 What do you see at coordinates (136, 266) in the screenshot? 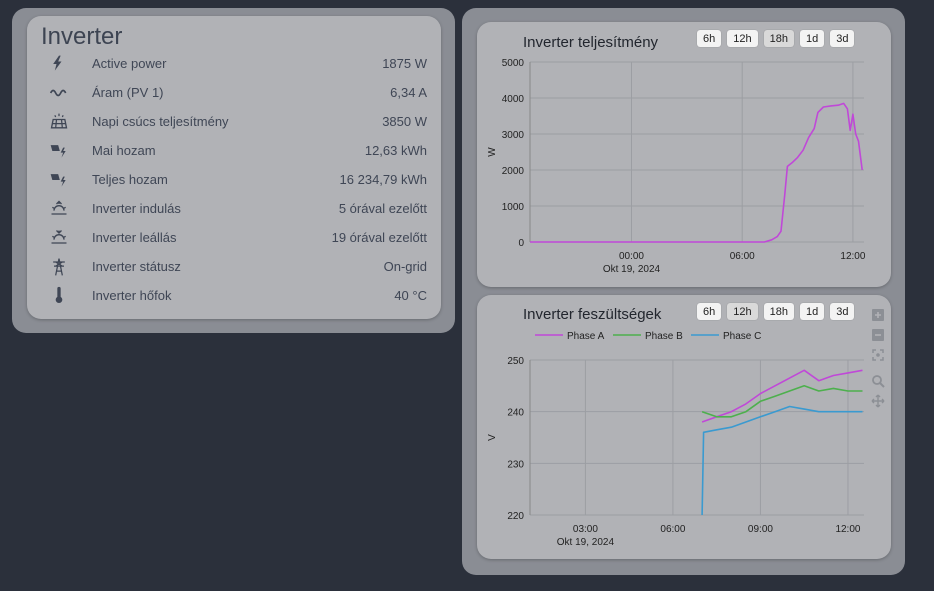
I see `entity-label: Inverter státusz` at bounding box center [136, 266].